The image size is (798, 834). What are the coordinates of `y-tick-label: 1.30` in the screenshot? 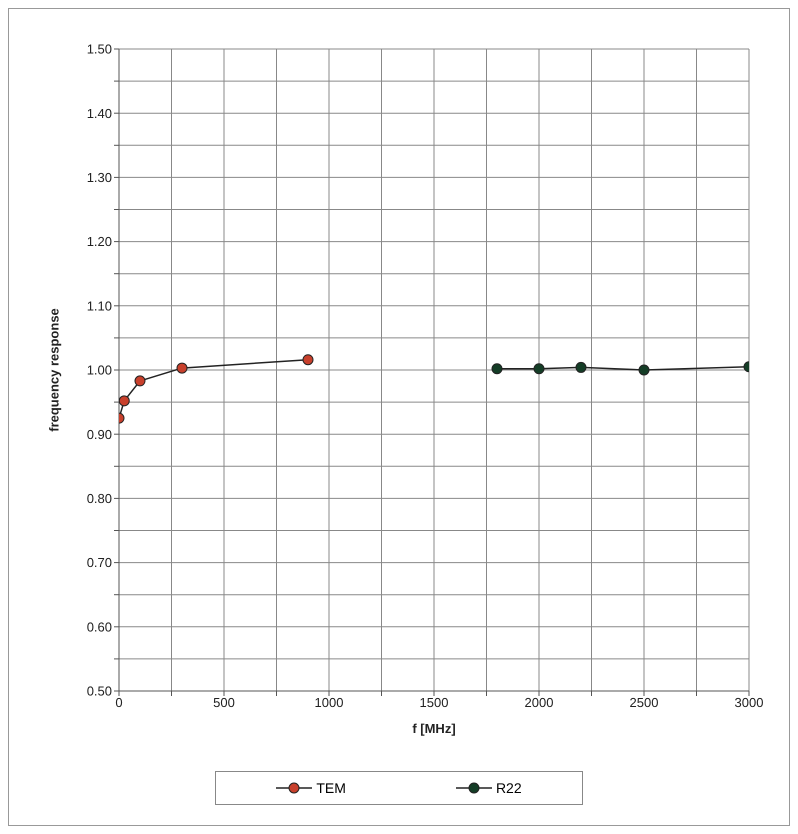 It's located at (99, 178).